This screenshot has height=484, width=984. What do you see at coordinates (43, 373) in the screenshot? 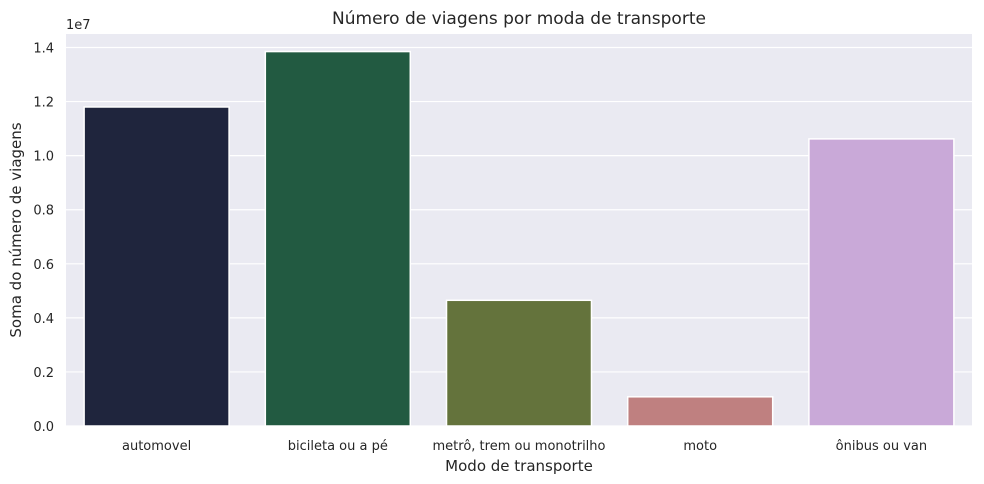
I see `y-tick-label: 0.2` at bounding box center [43, 373].